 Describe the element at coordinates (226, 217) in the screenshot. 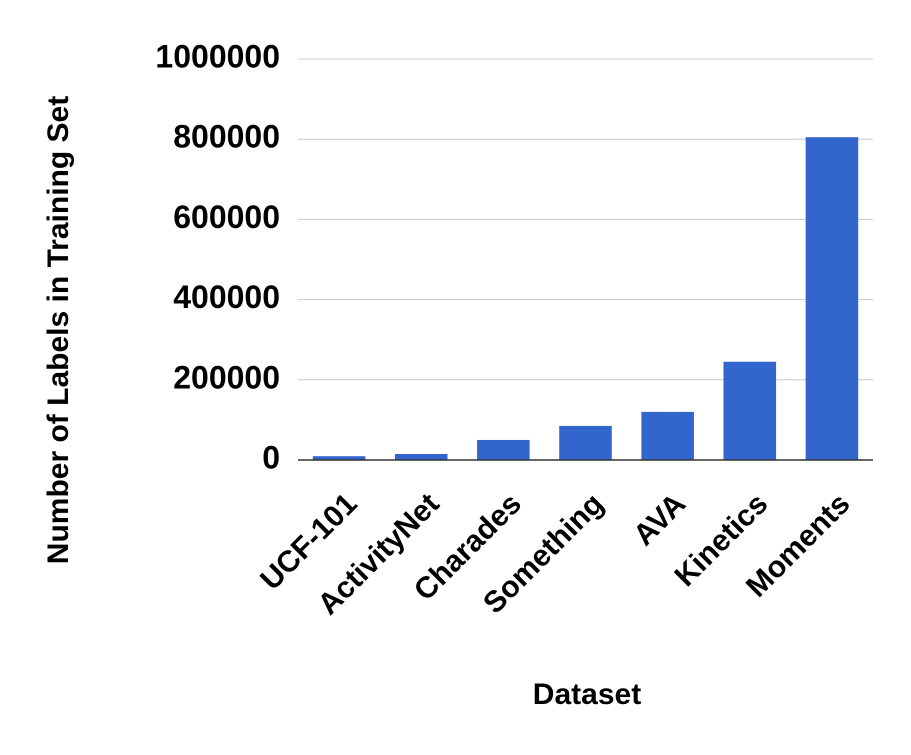

I see `y-tick-label: 600000` at that location.